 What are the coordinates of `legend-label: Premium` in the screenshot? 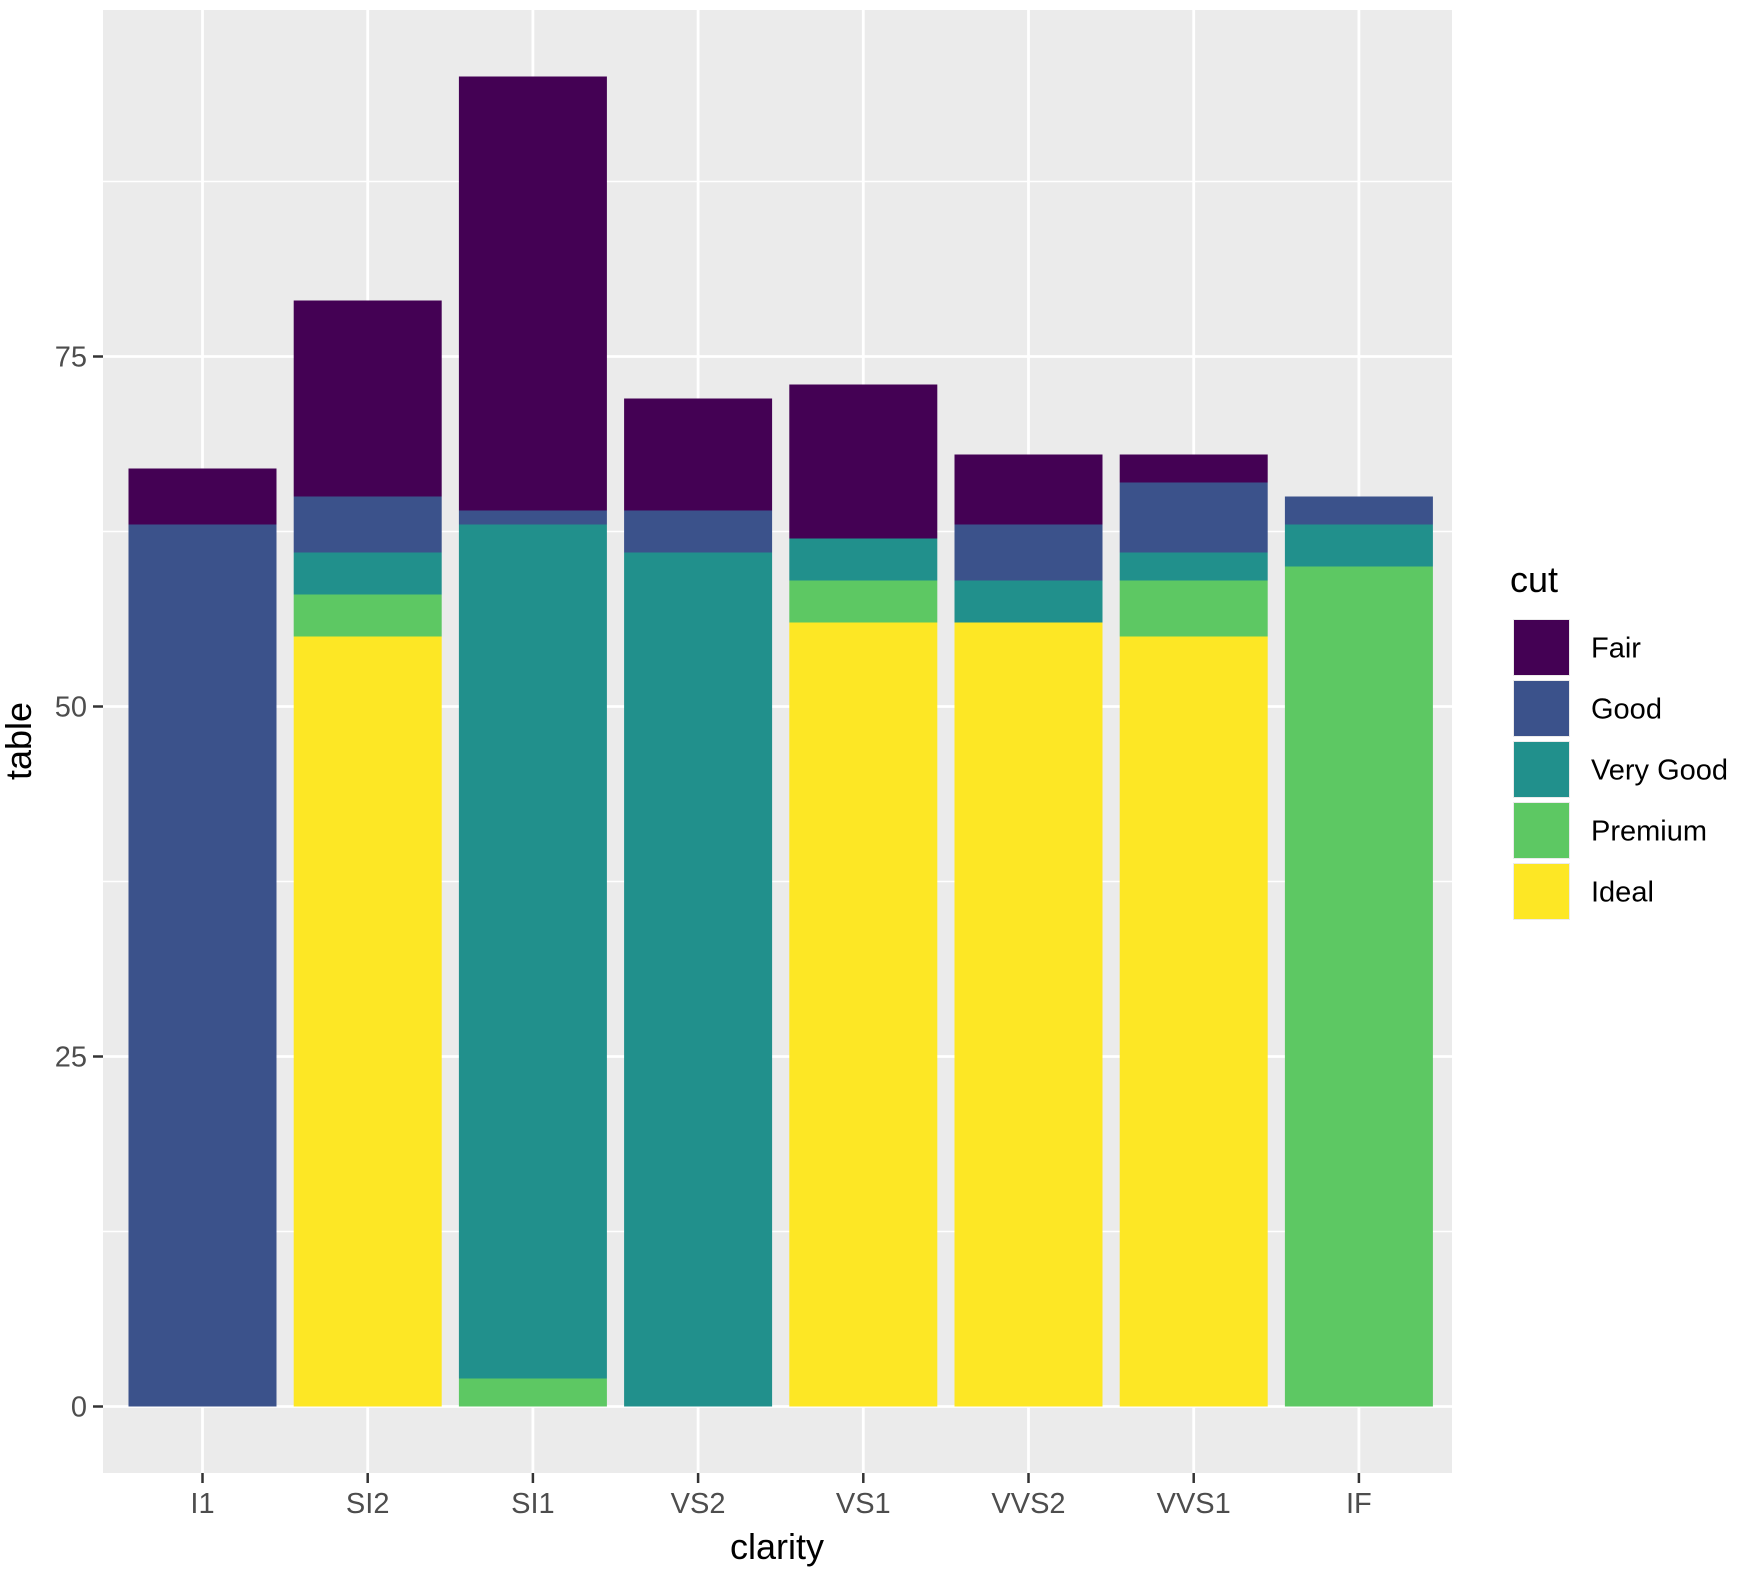 It's located at (1649, 832).